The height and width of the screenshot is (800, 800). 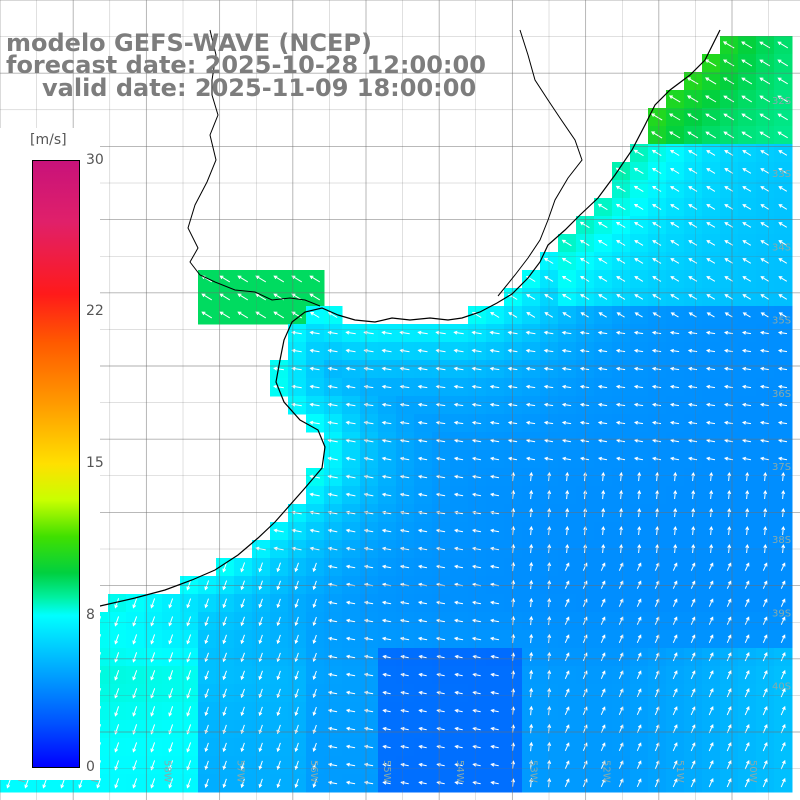 What do you see at coordinates (781, 321) in the screenshot?
I see `latitude-label: 35S` at bounding box center [781, 321].